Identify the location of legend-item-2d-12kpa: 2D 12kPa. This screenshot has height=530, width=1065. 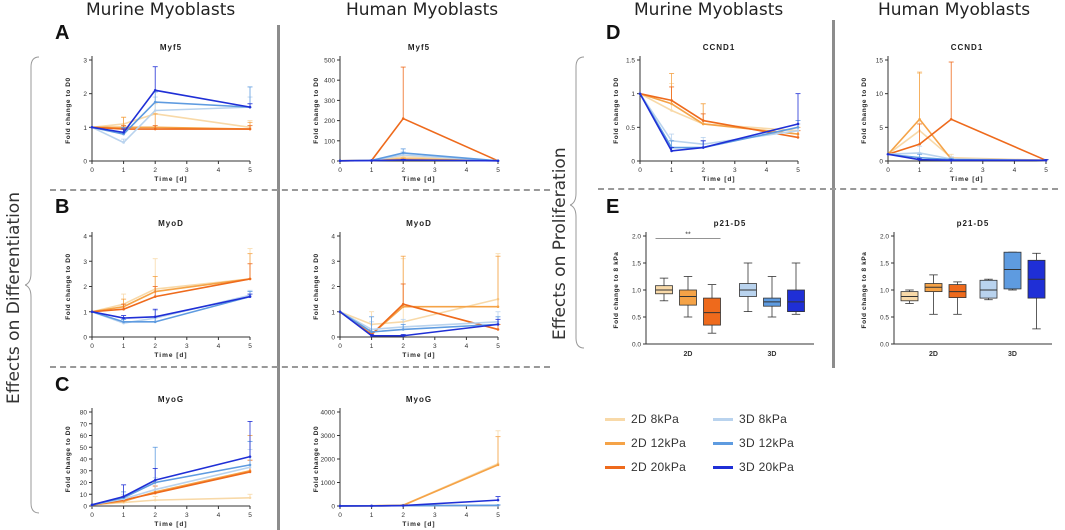
(645, 443).